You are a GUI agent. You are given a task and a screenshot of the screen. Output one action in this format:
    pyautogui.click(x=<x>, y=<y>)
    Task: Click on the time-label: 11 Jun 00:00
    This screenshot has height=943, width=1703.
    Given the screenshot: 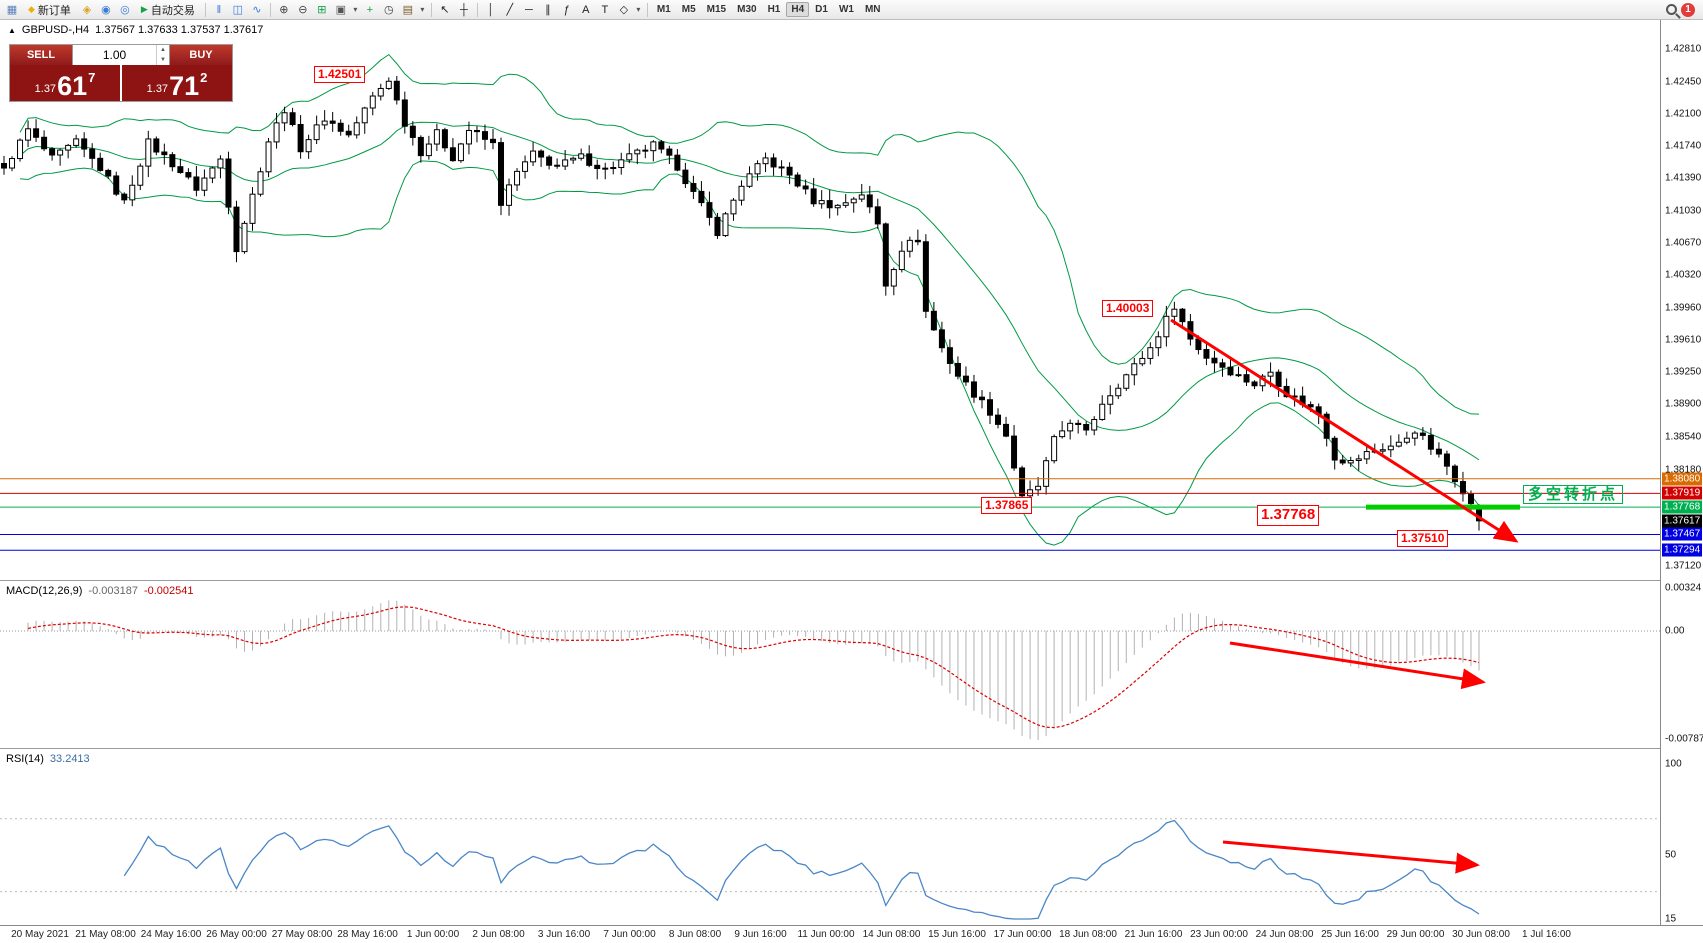 What is the action you would take?
    pyautogui.click(x=826, y=934)
    